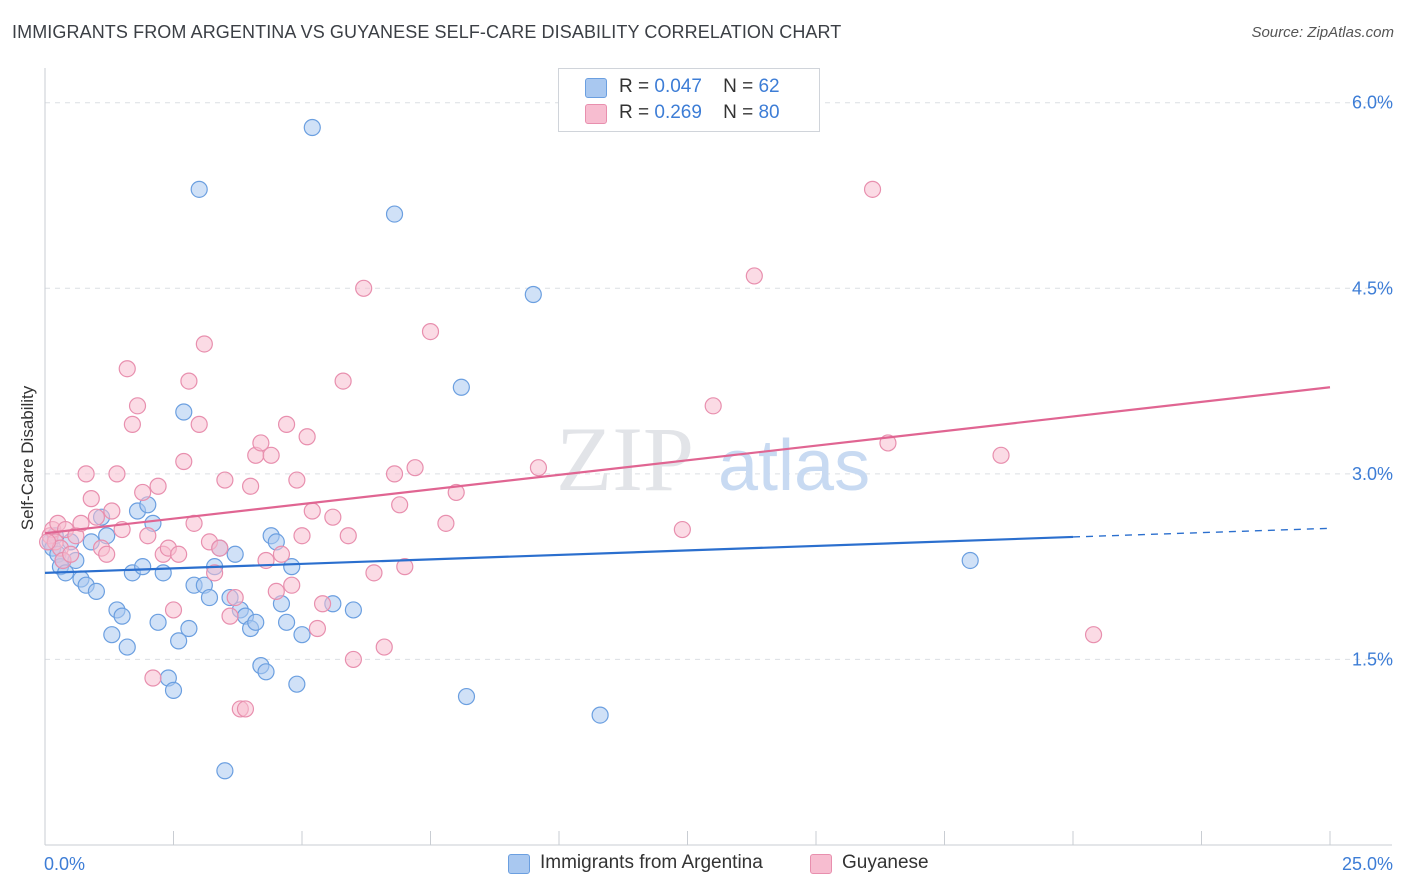 This screenshot has width=1406, height=892. What do you see at coordinates (1322, 32) in the screenshot?
I see `source-credit: Source: ZipAtlas.com` at bounding box center [1322, 32].